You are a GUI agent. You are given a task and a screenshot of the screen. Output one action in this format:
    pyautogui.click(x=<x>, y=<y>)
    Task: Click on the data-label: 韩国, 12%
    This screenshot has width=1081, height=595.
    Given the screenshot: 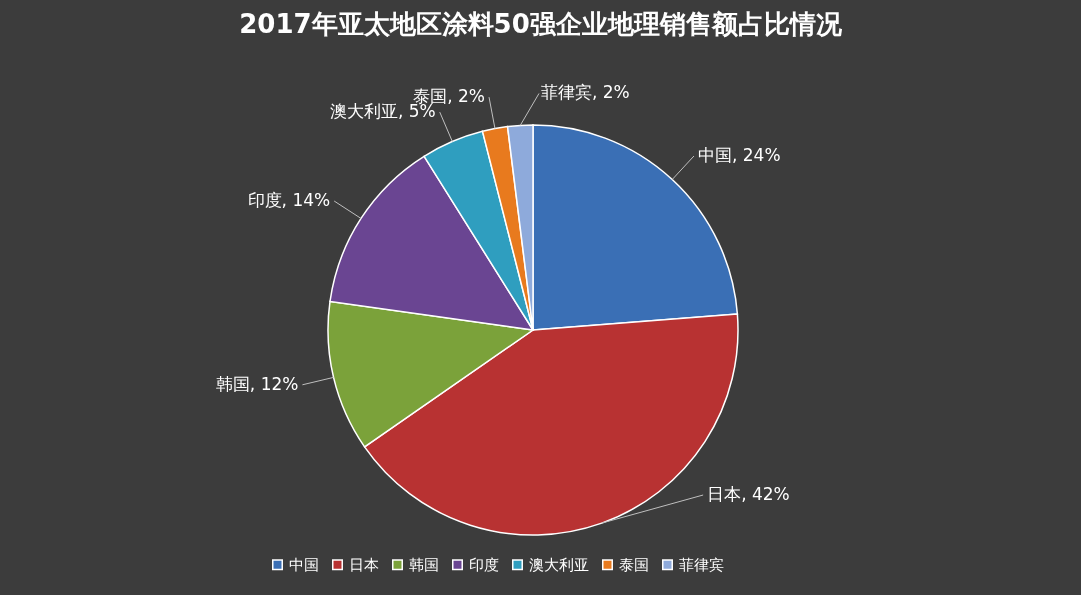 What is the action you would take?
    pyautogui.click(x=257, y=383)
    